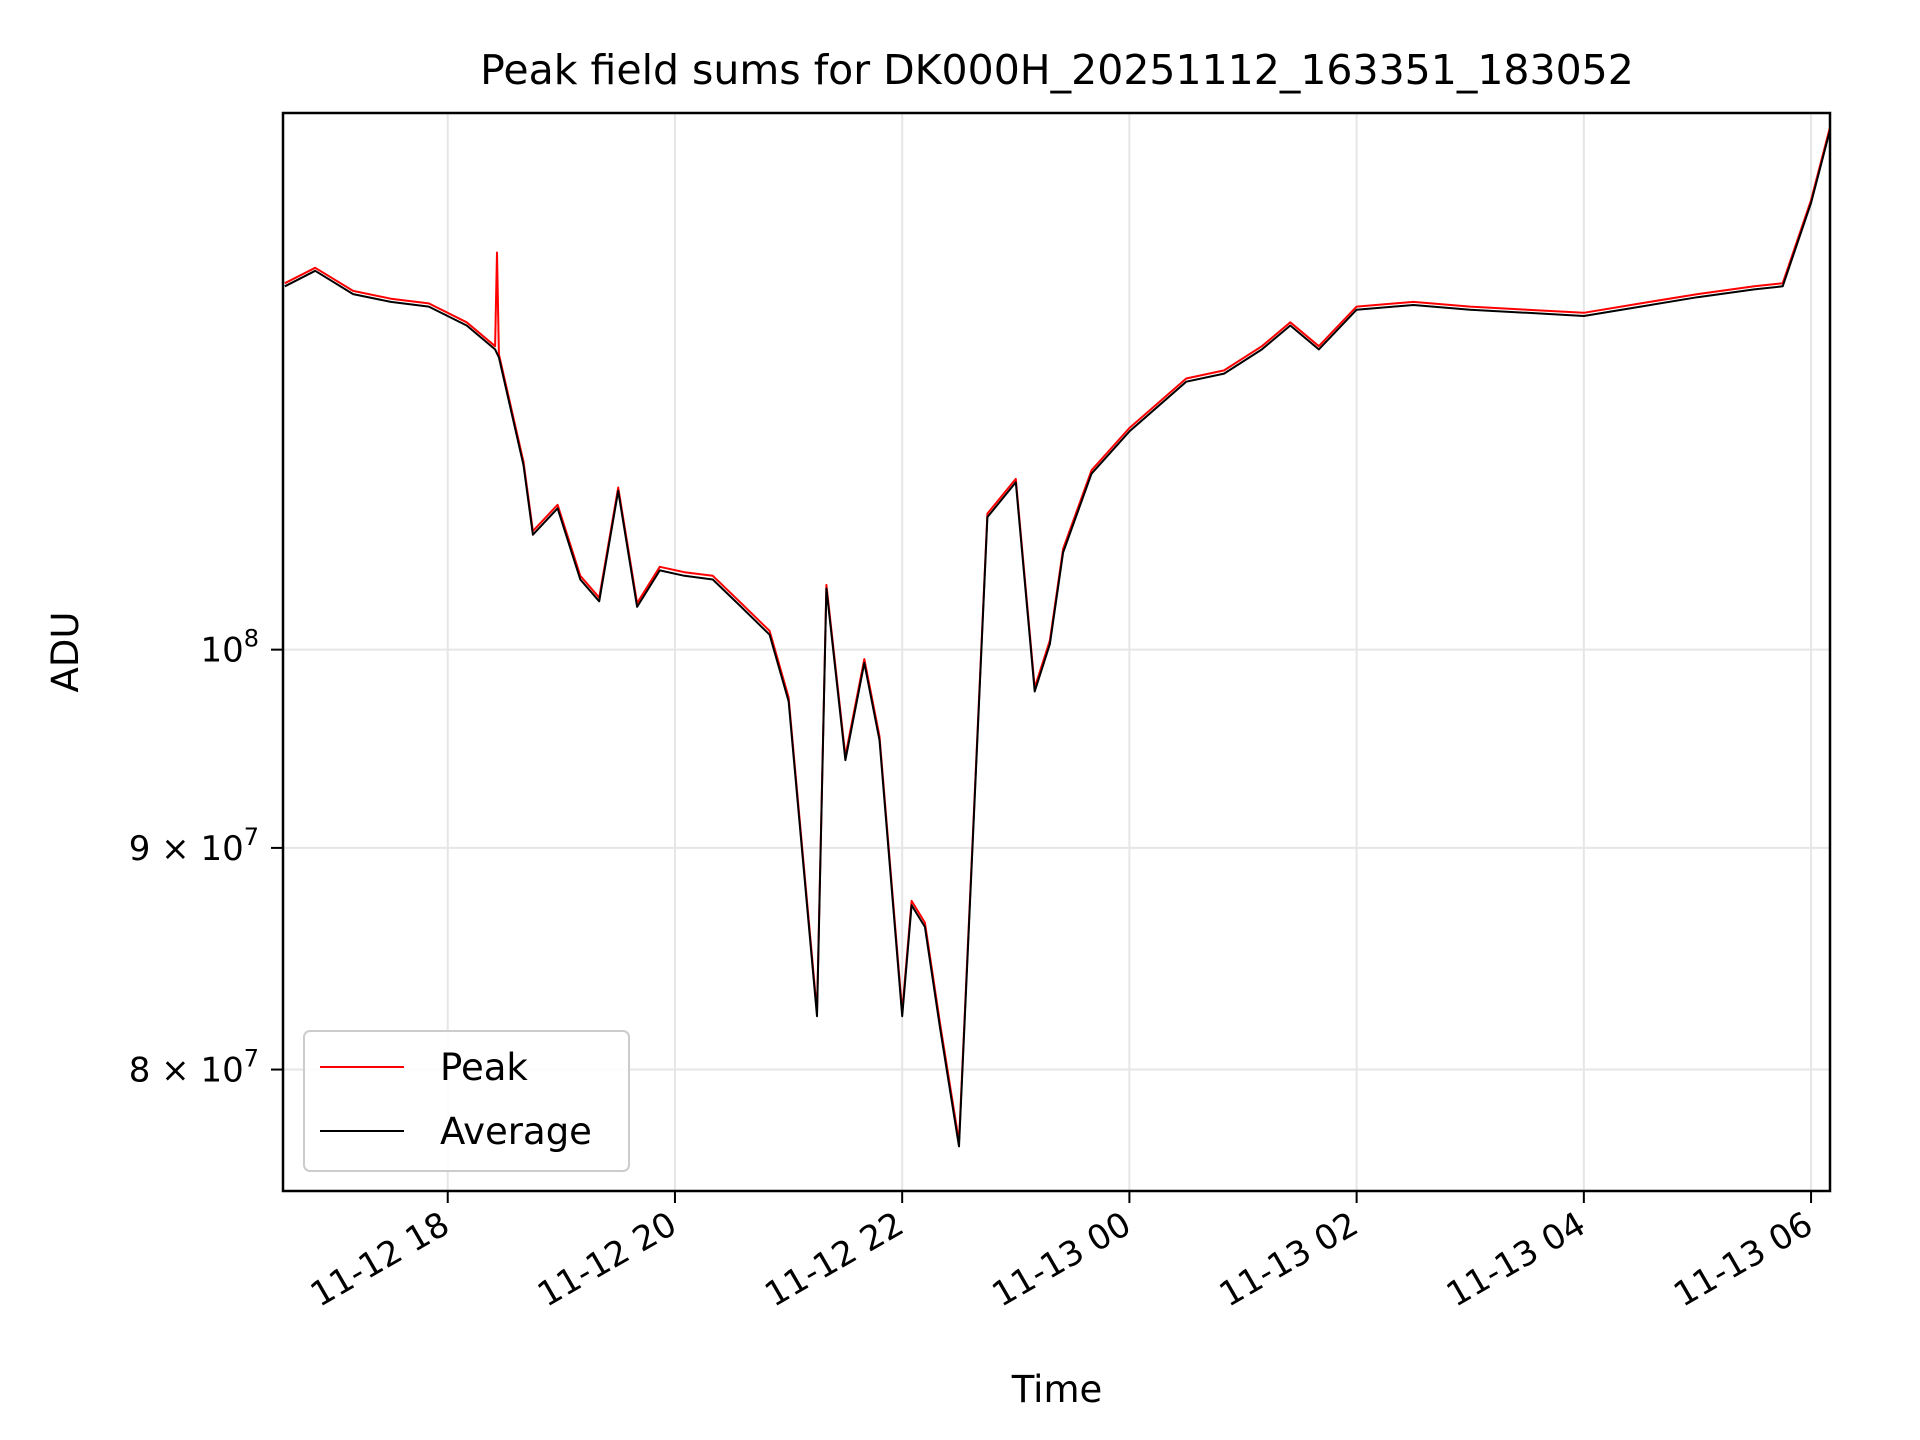 This screenshot has width=1920, height=1440. Describe the element at coordinates (194, 1068) in the screenshot. I see `y-tick-label: 8 × 107` at that location.